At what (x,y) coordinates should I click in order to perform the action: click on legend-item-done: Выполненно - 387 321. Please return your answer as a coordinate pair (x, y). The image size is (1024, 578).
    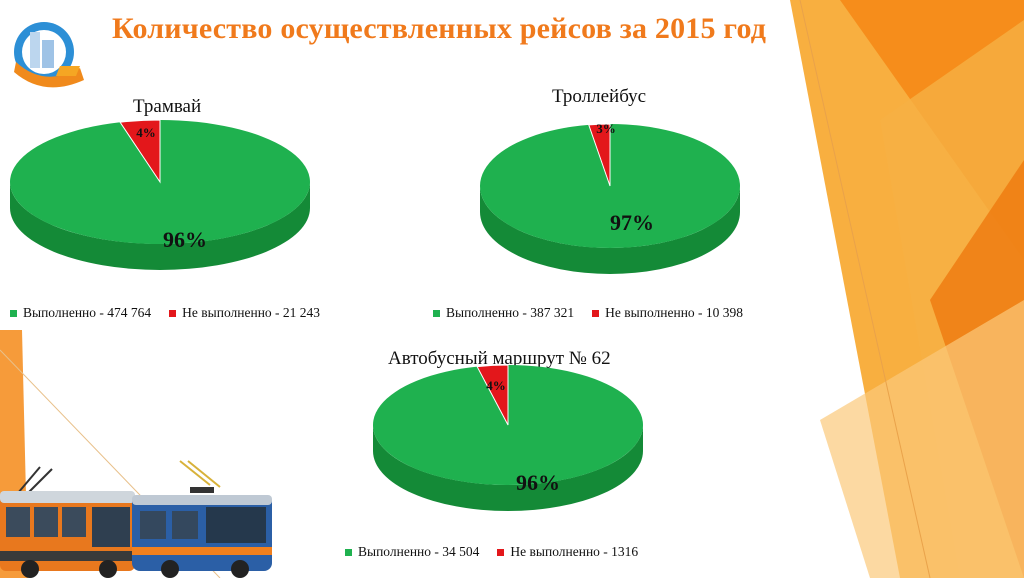
    Looking at the image, I should click on (503, 313).